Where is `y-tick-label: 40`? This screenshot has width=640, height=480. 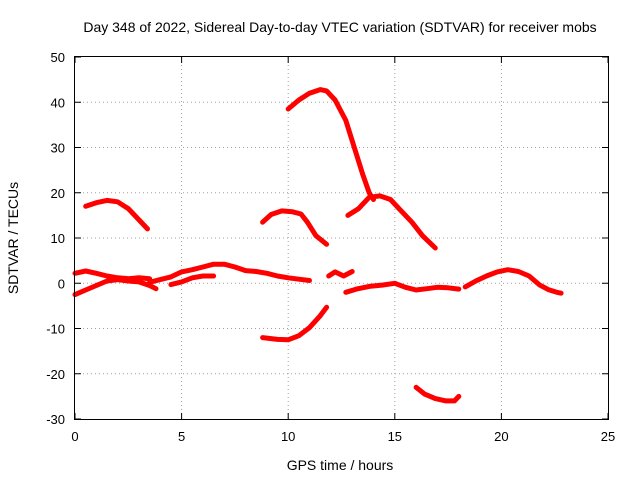 y-tick-label: 40 is located at coordinates (58, 102).